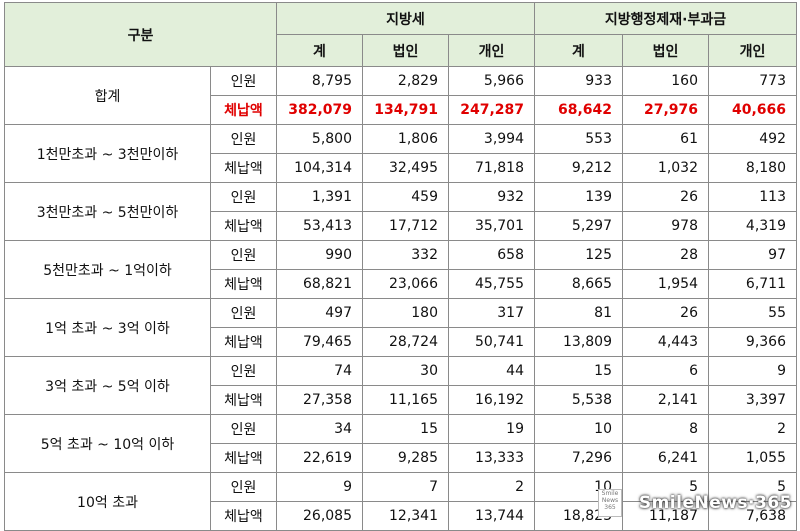 This screenshot has height=531, width=800. What do you see at coordinates (319, 313) in the screenshot?
I see `cell-people: 497` at bounding box center [319, 313].